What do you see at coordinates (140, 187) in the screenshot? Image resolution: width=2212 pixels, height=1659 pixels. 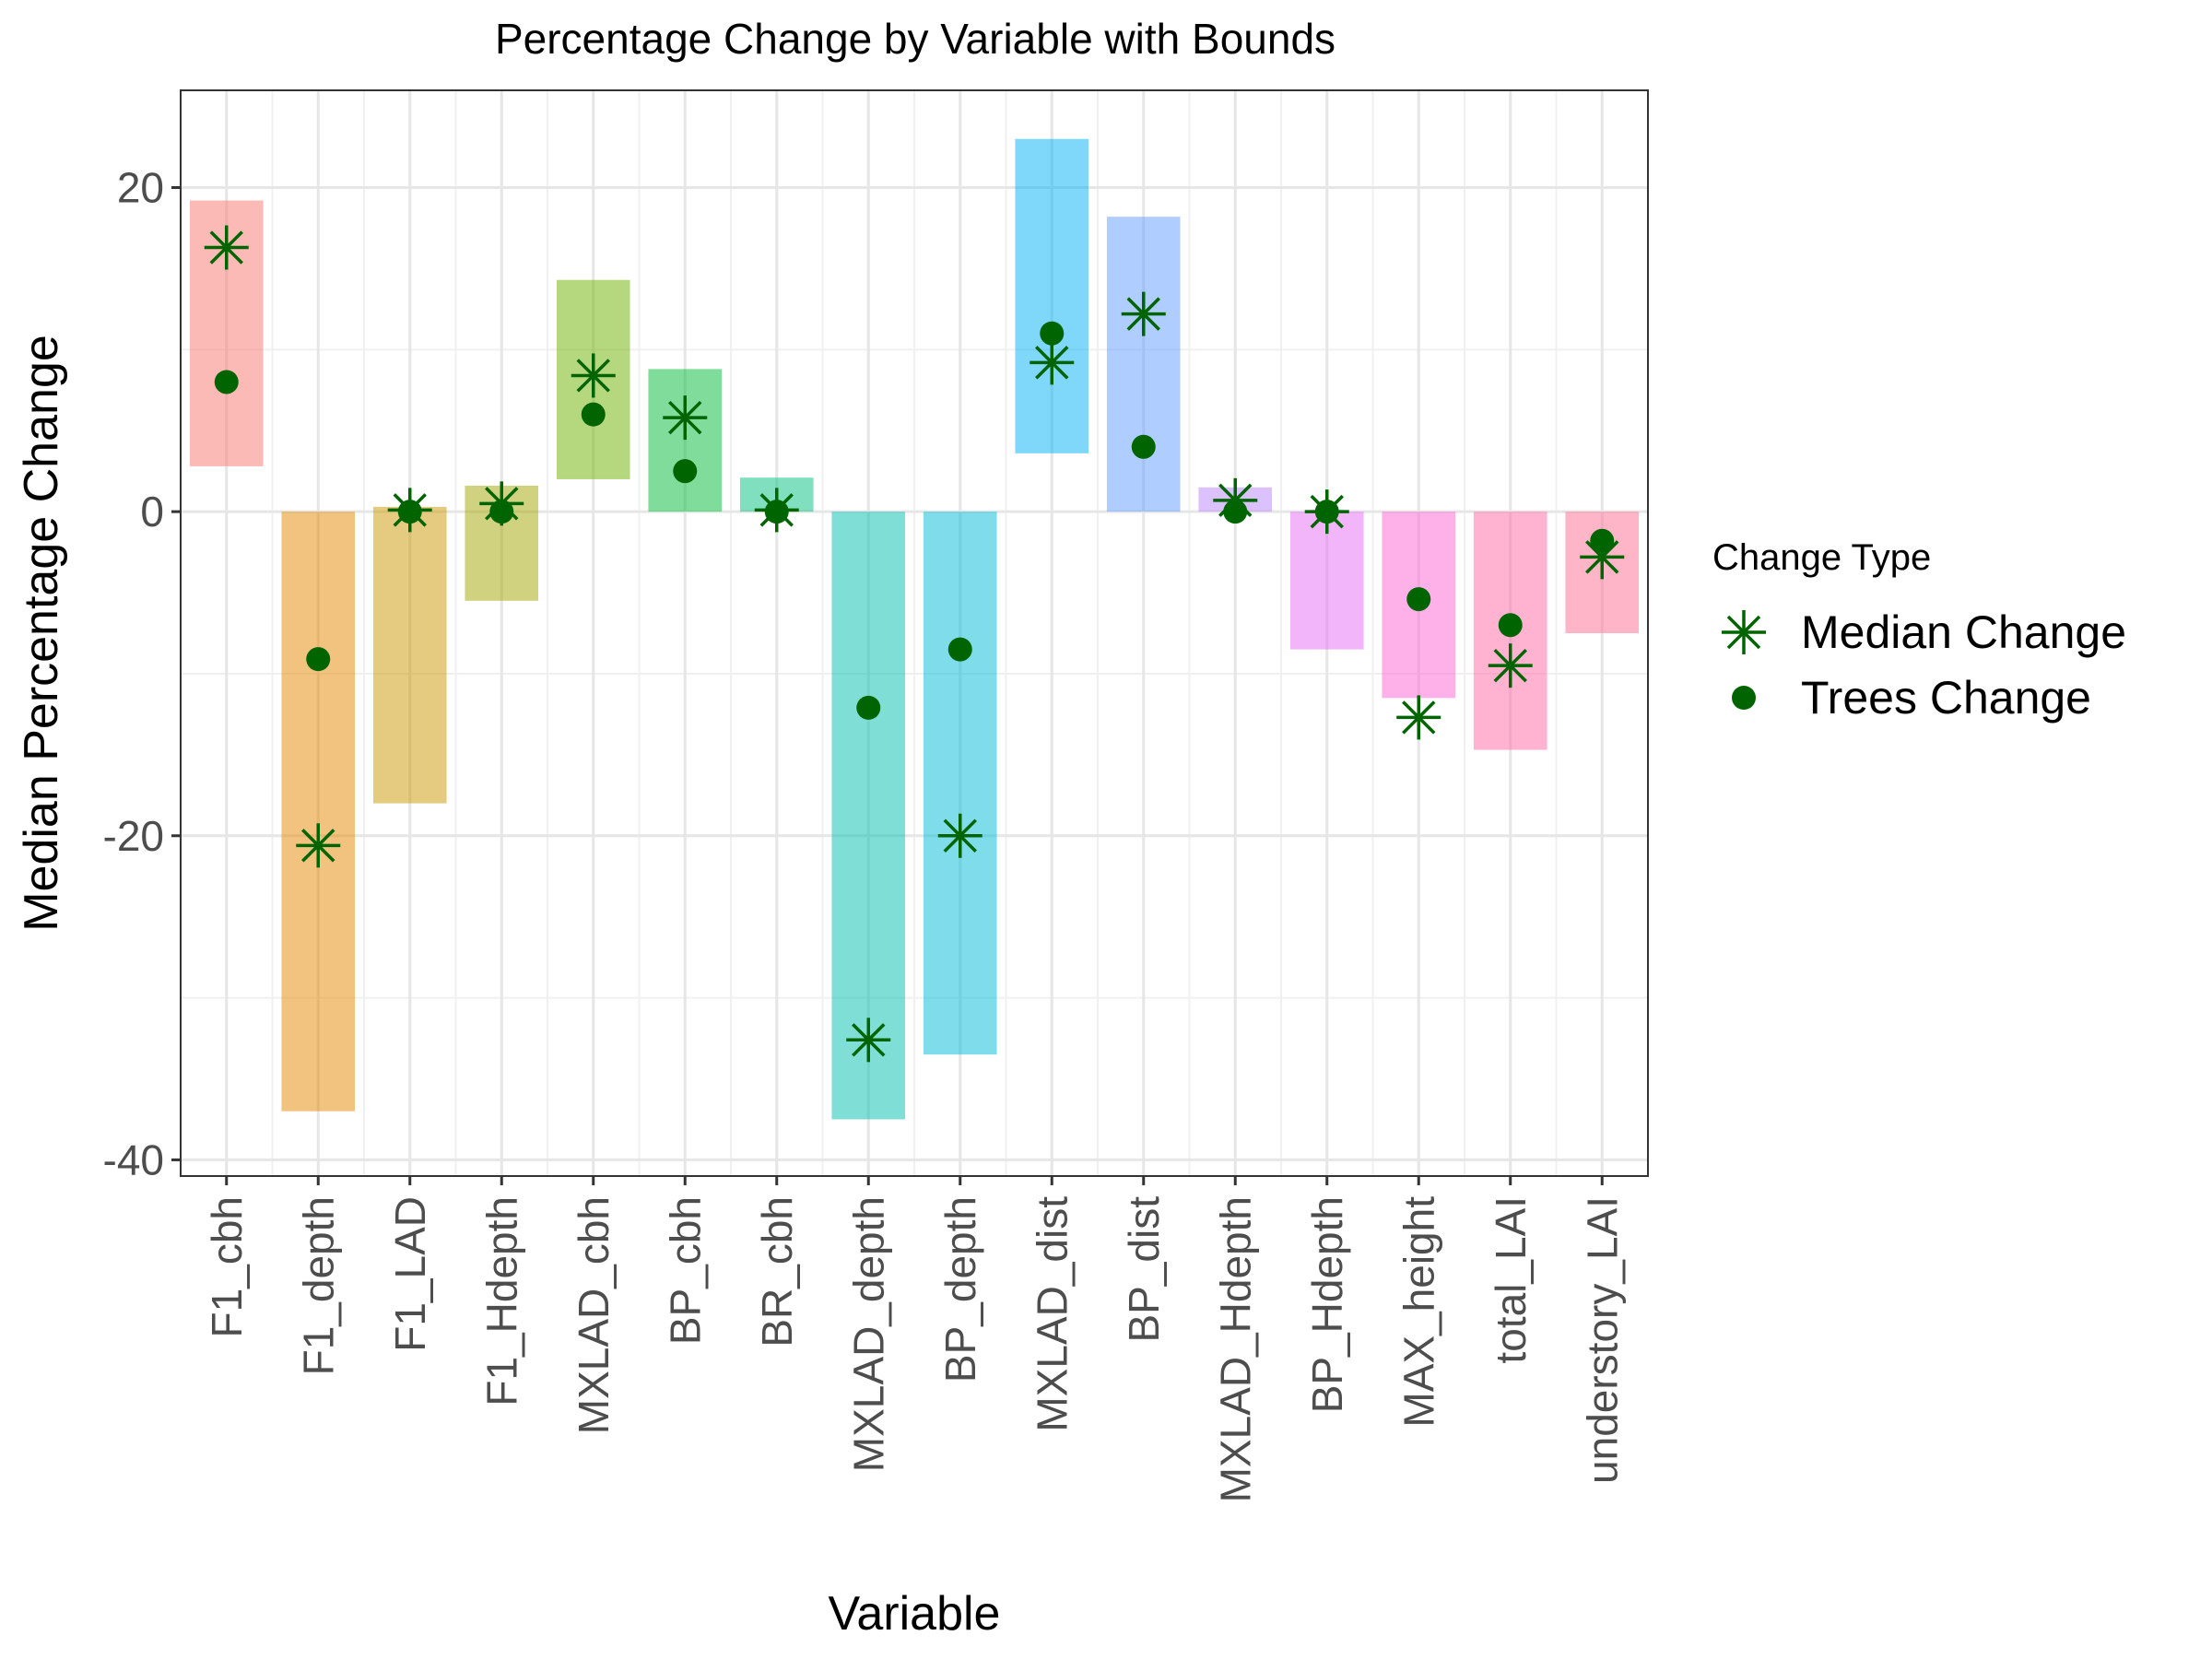 I see `y-tick-label: 20` at bounding box center [140, 187].